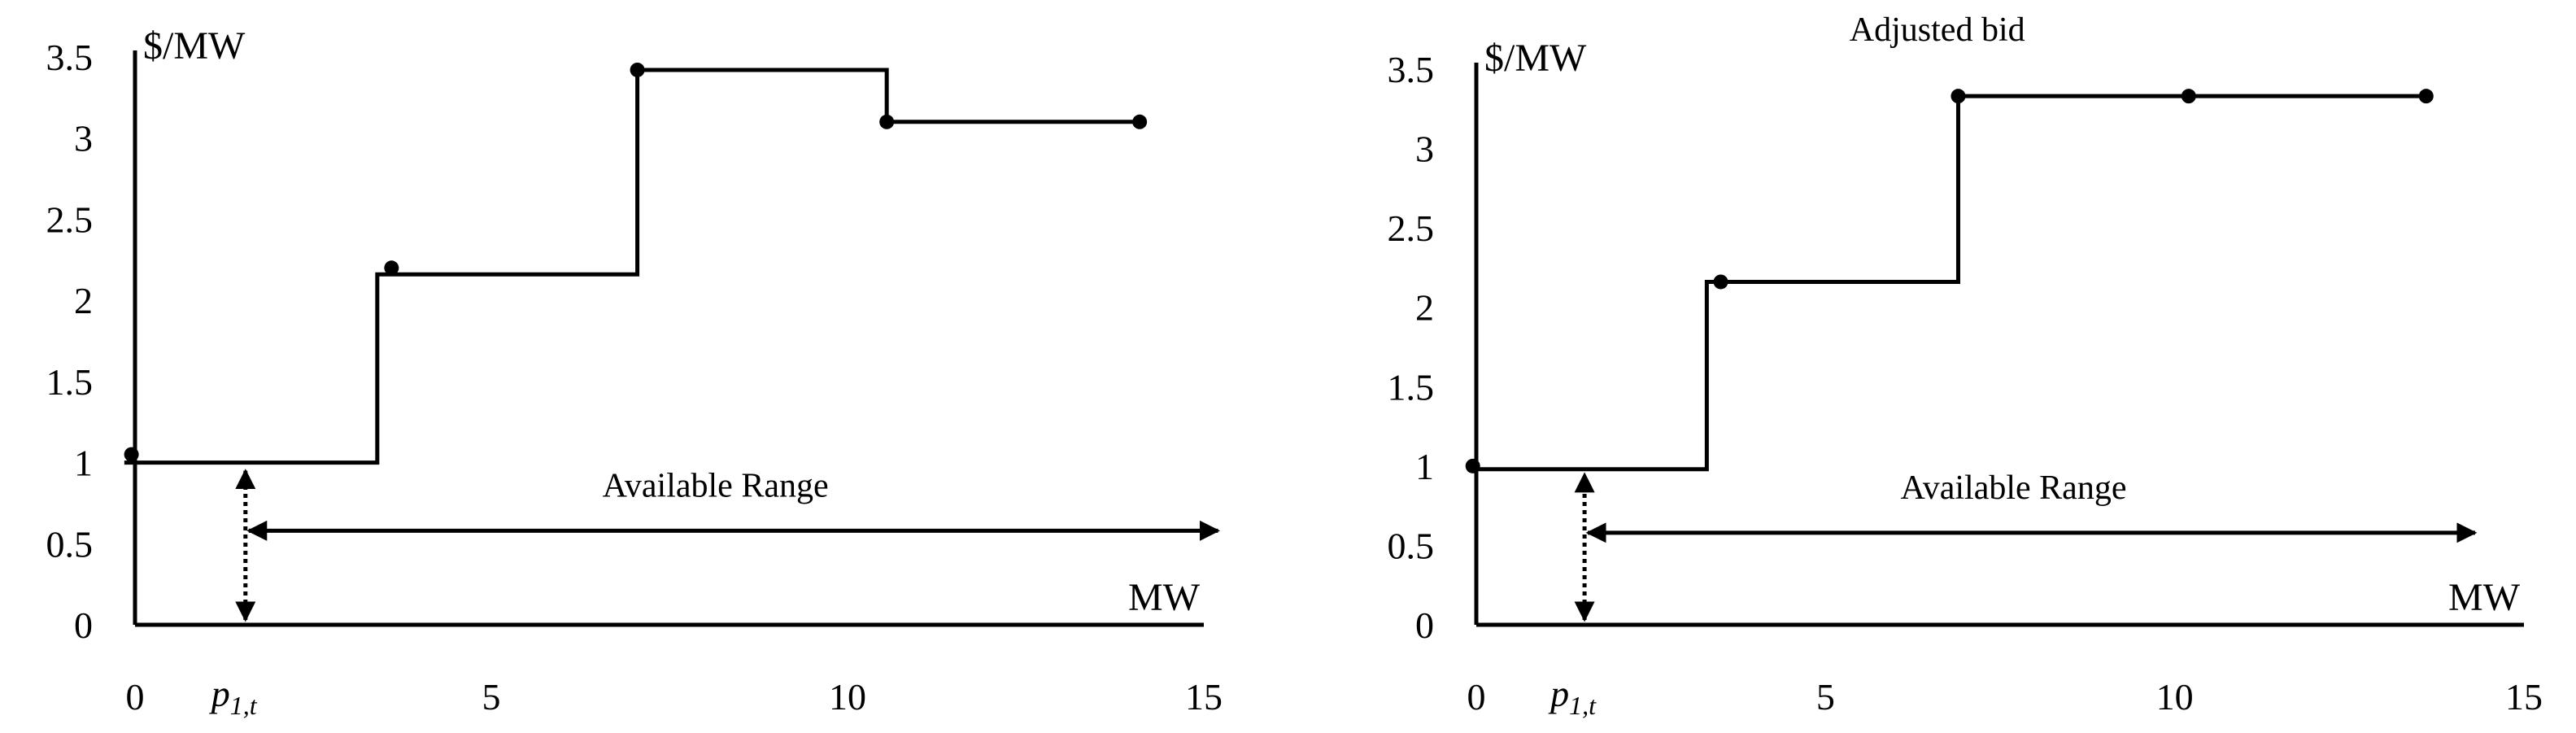 This screenshot has height=733, width=2576. What do you see at coordinates (1937, 30) in the screenshot?
I see `chart-title: Adjusted bid` at bounding box center [1937, 30].